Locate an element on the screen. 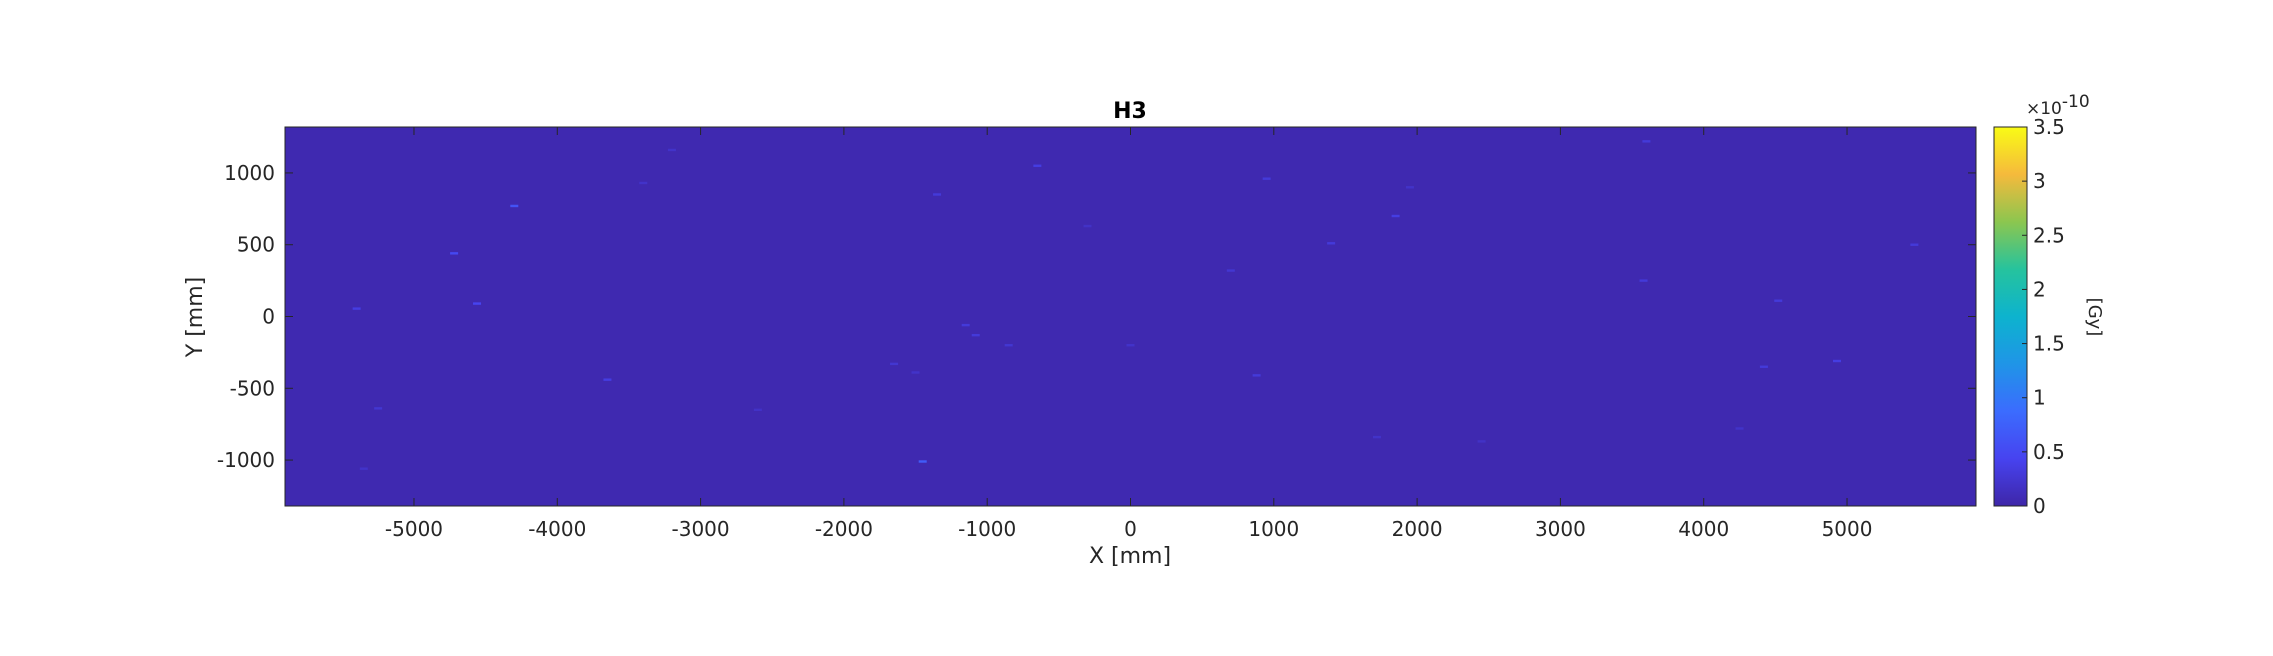 Image resolution: width=2273 pixels, height=656 pixels. x-axis-label: X [mm] is located at coordinates (1130, 556).